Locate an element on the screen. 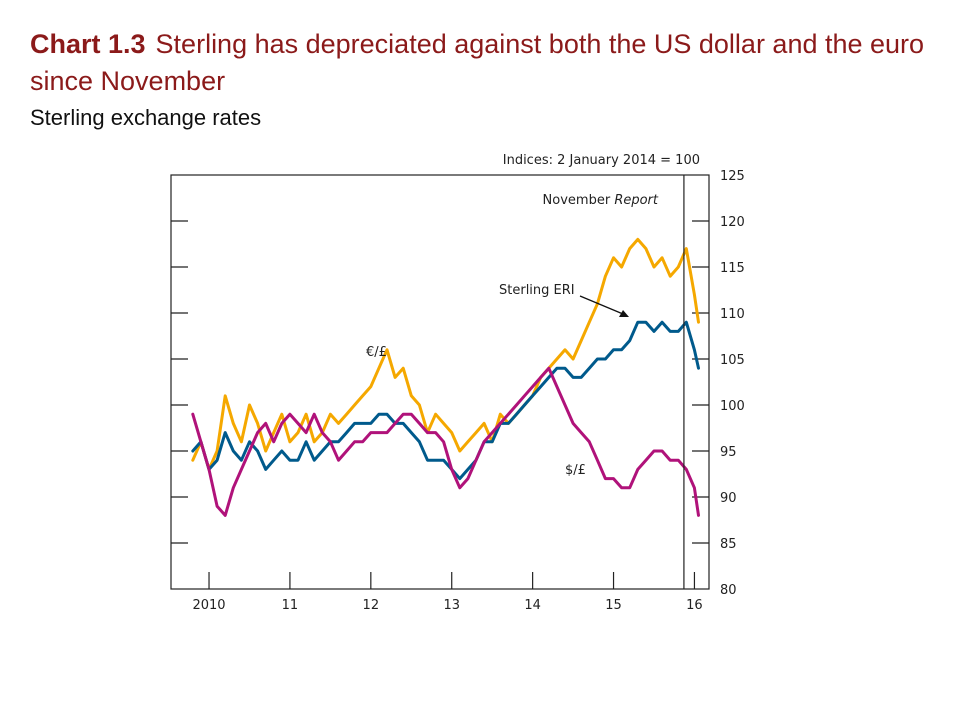 The height and width of the screenshot is (720, 960). eri-annotation-arrowhead is located at coordinates (624, 313).